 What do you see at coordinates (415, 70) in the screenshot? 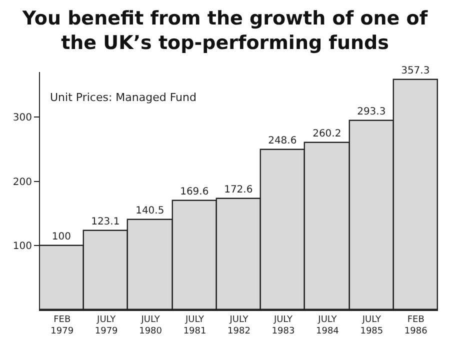
I see `data-label: 357.3` at bounding box center [415, 70].